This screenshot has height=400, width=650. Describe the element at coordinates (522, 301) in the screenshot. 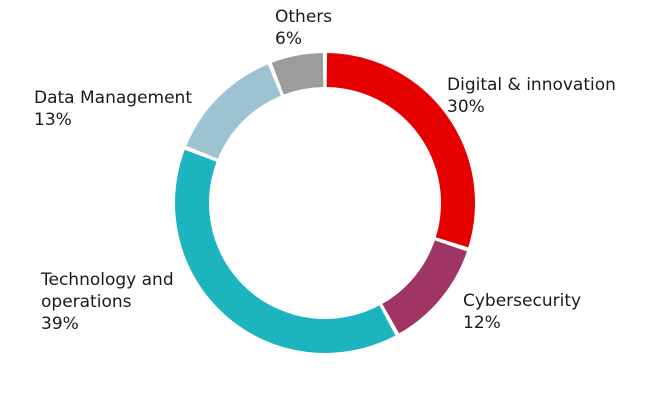

I see `slice-category-label: Cybersecurity` at that location.